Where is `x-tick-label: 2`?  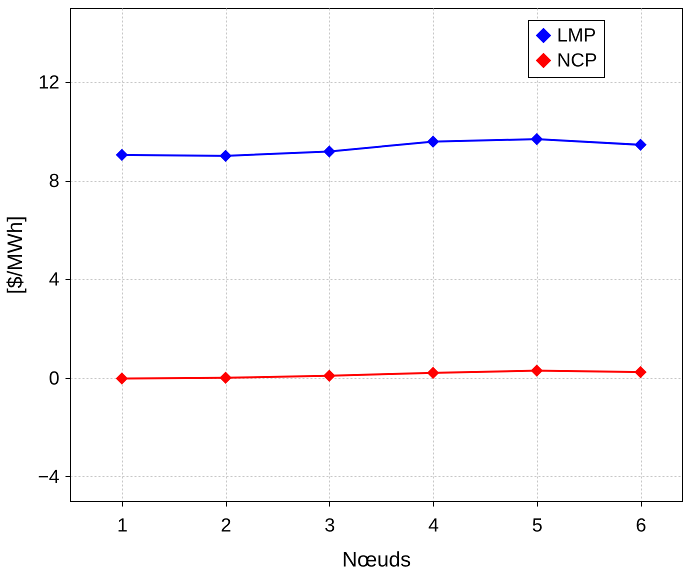 x-tick-label: 2 is located at coordinates (226, 526).